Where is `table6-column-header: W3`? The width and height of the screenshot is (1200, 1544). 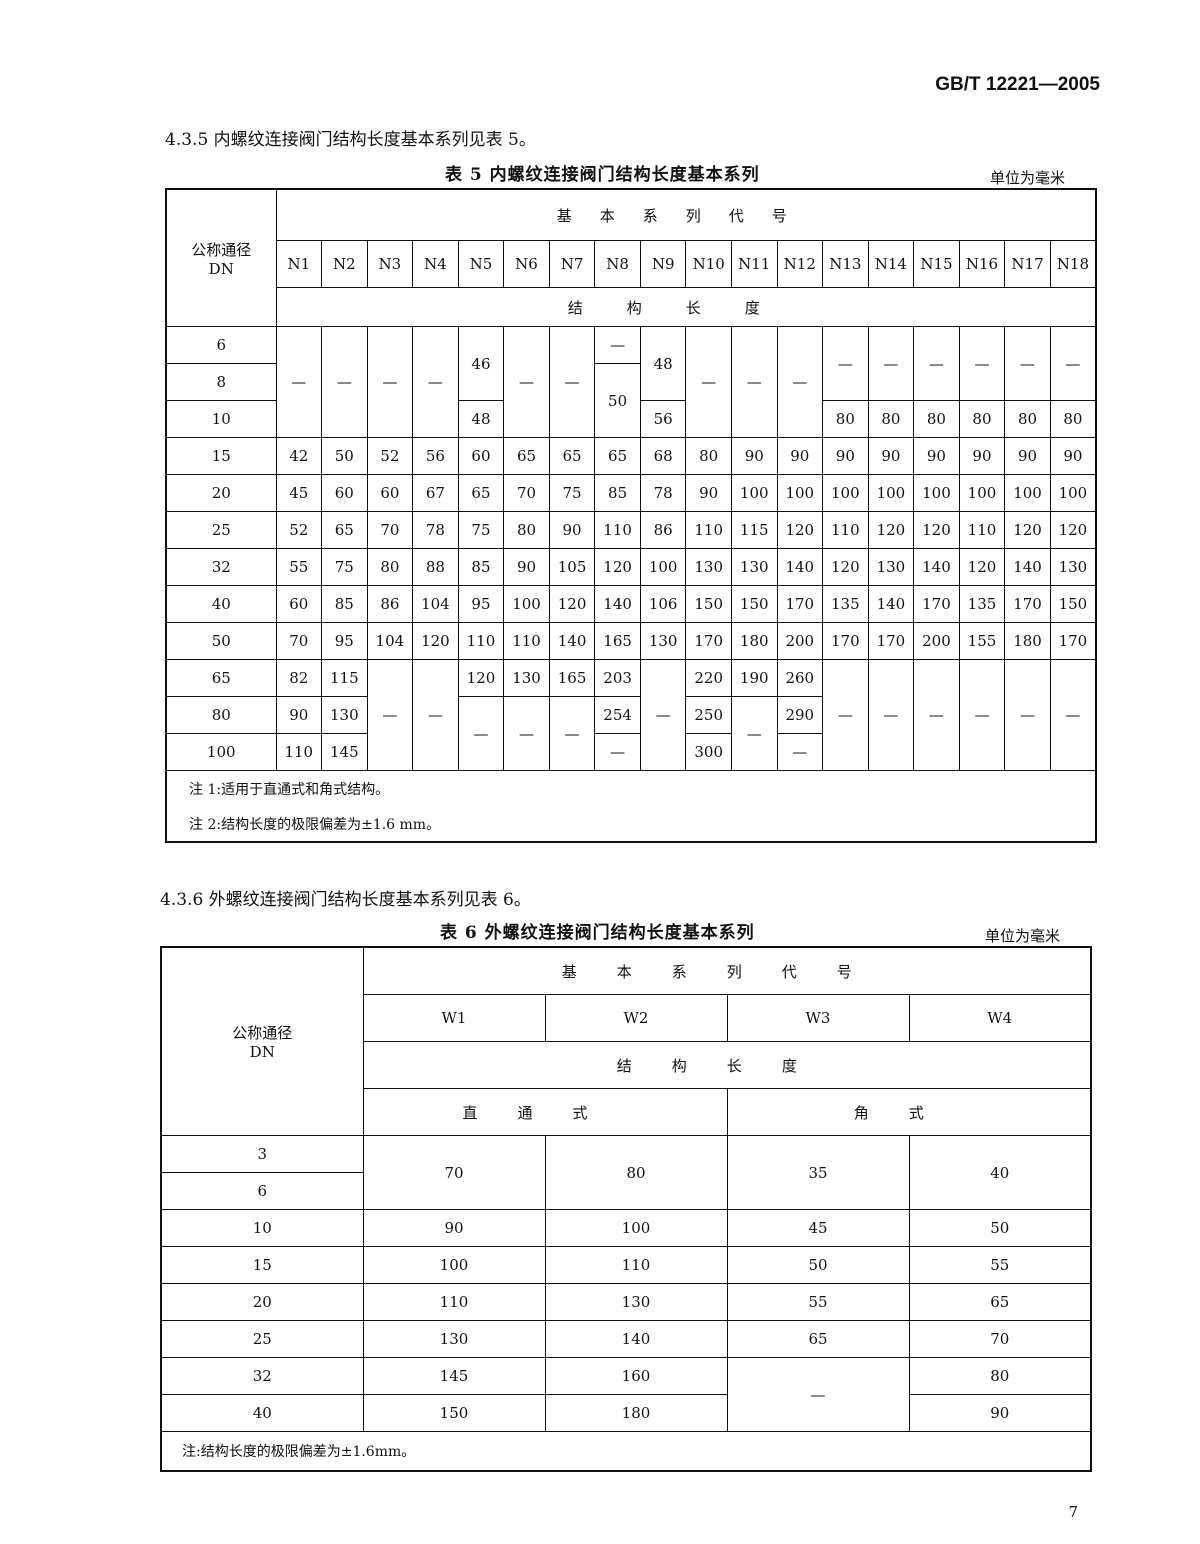 table6-column-header: W3 is located at coordinates (818, 1018).